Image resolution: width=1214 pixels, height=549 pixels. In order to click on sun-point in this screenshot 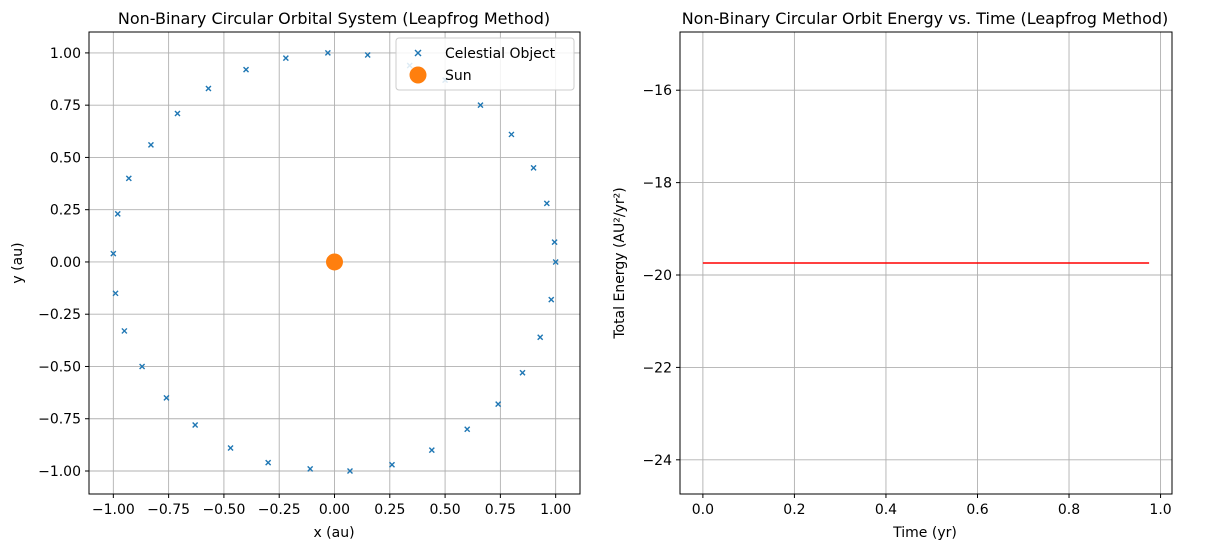, I will do `click(334, 262)`.